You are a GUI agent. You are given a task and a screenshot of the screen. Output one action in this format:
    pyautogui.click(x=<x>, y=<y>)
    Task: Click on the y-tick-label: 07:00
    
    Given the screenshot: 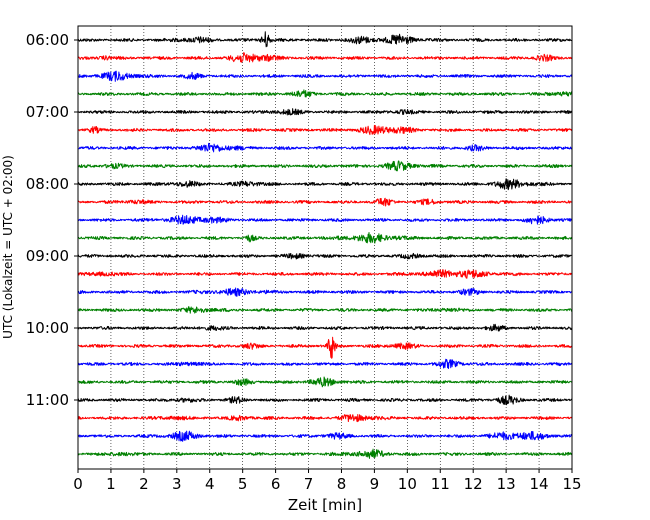 What is the action you would take?
    pyautogui.click(x=47, y=112)
    